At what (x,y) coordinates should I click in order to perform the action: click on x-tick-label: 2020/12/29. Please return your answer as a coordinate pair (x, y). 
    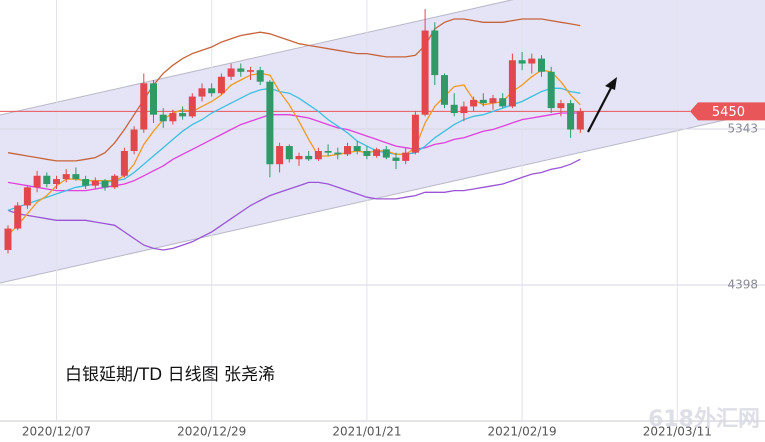
    Looking at the image, I should click on (211, 432).